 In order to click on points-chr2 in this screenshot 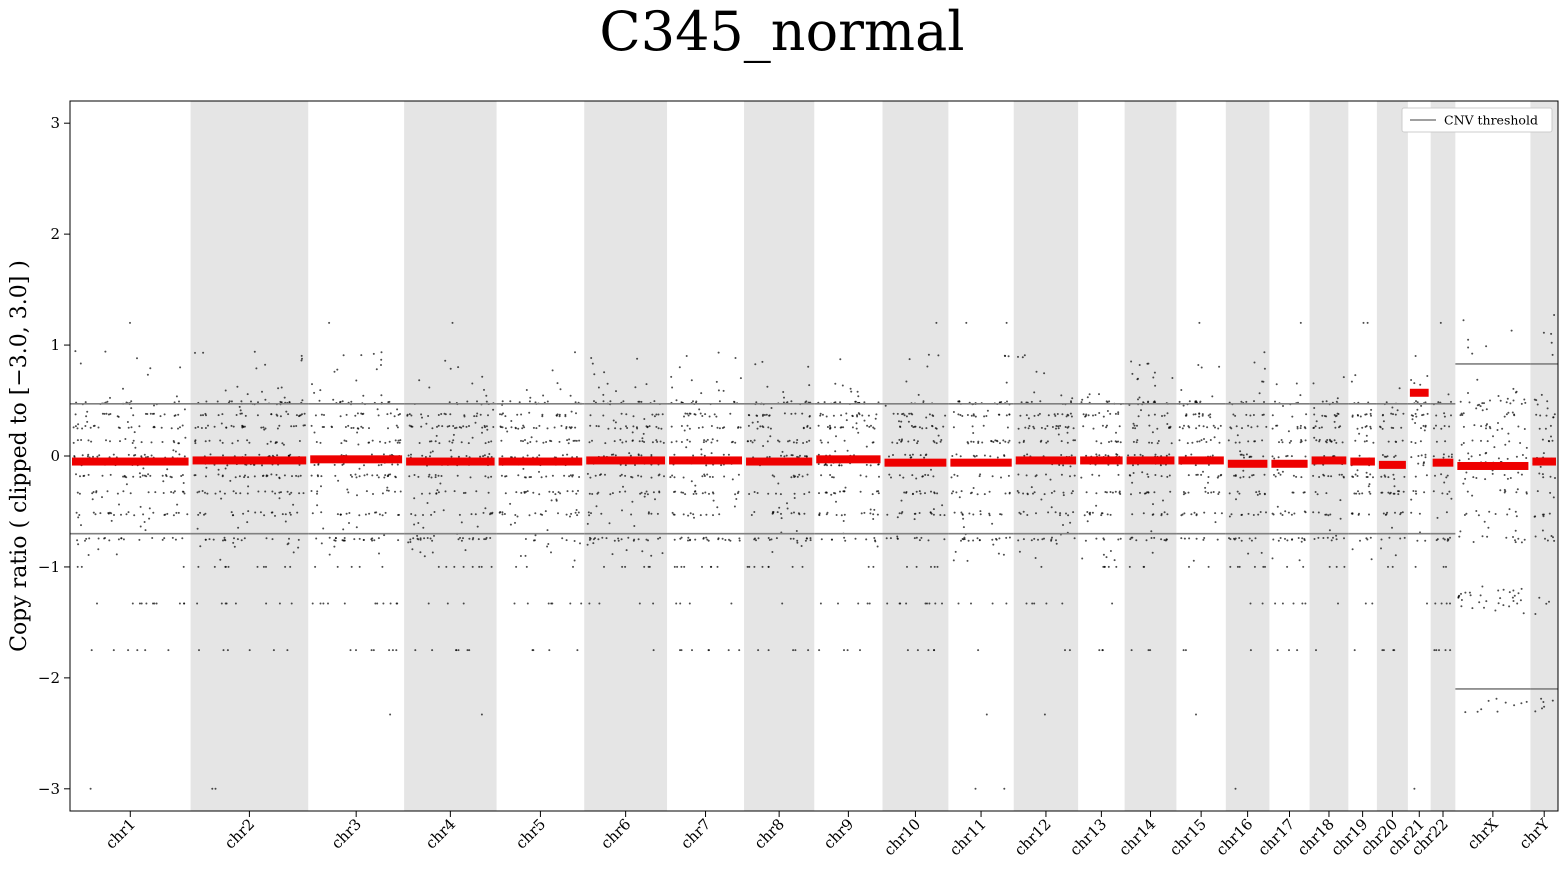, I will do `click(249, 570)`.